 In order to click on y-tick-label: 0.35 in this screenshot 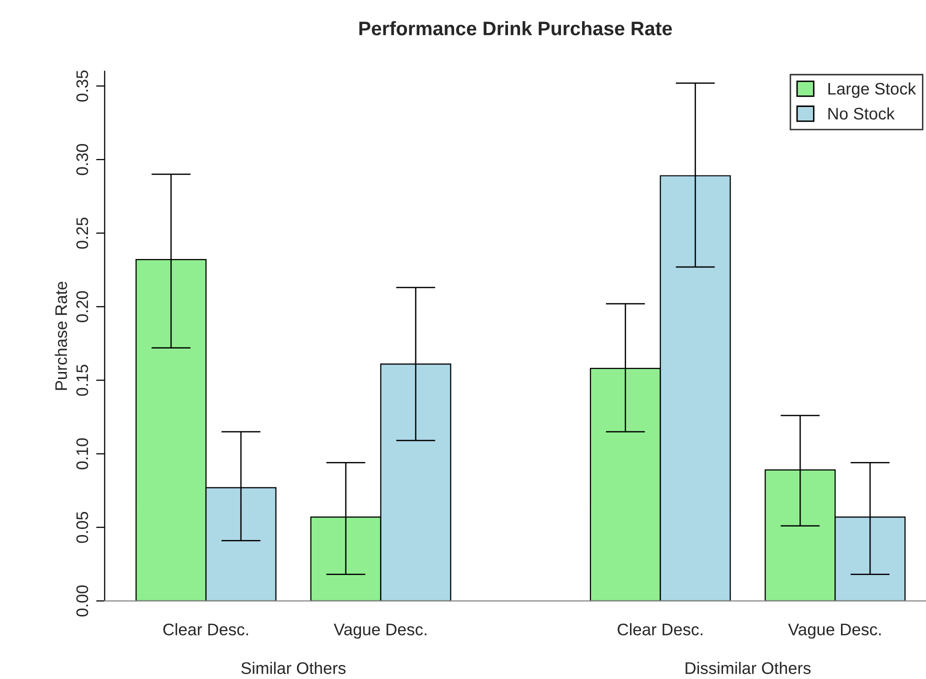, I will do `click(82, 86)`.